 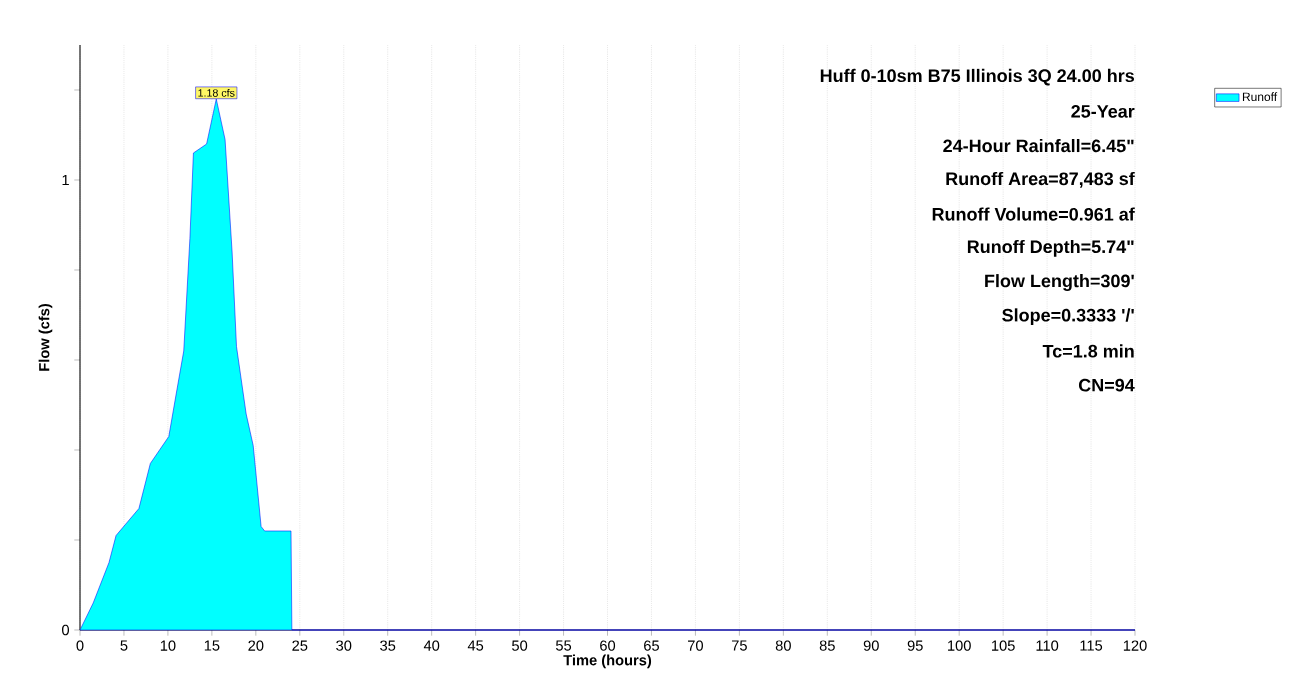 What do you see at coordinates (739, 645) in the screenshot?
I see `x-tick-label: 75` at bounding box center [739, 645].